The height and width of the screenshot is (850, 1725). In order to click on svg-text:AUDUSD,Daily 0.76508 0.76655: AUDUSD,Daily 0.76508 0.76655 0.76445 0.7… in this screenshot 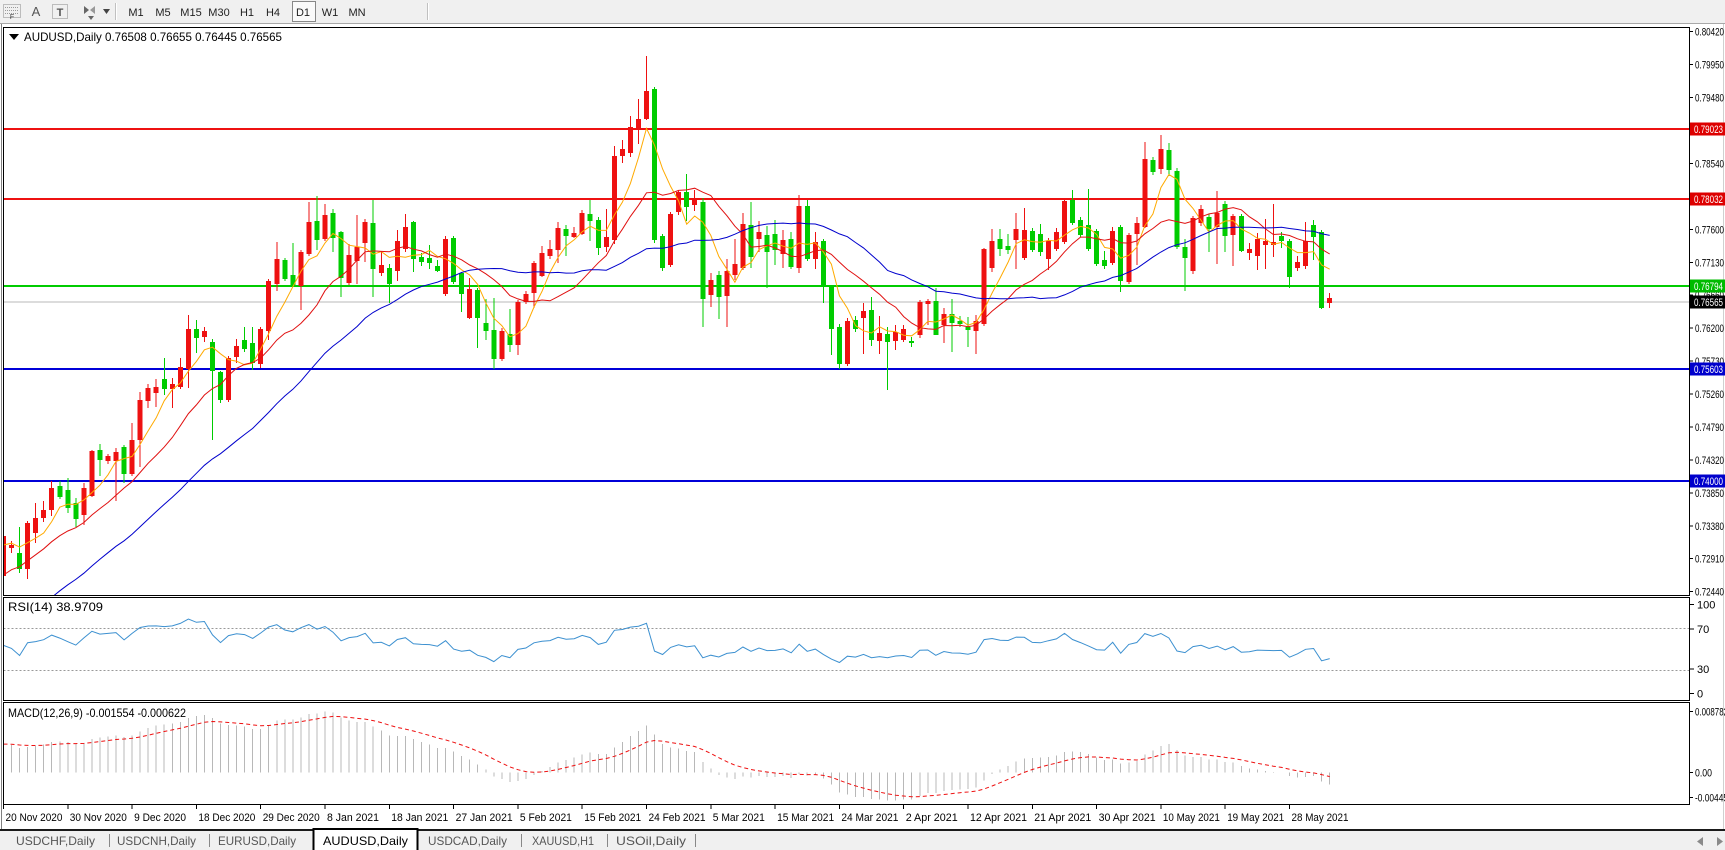, I will do `click(153, 37)`.